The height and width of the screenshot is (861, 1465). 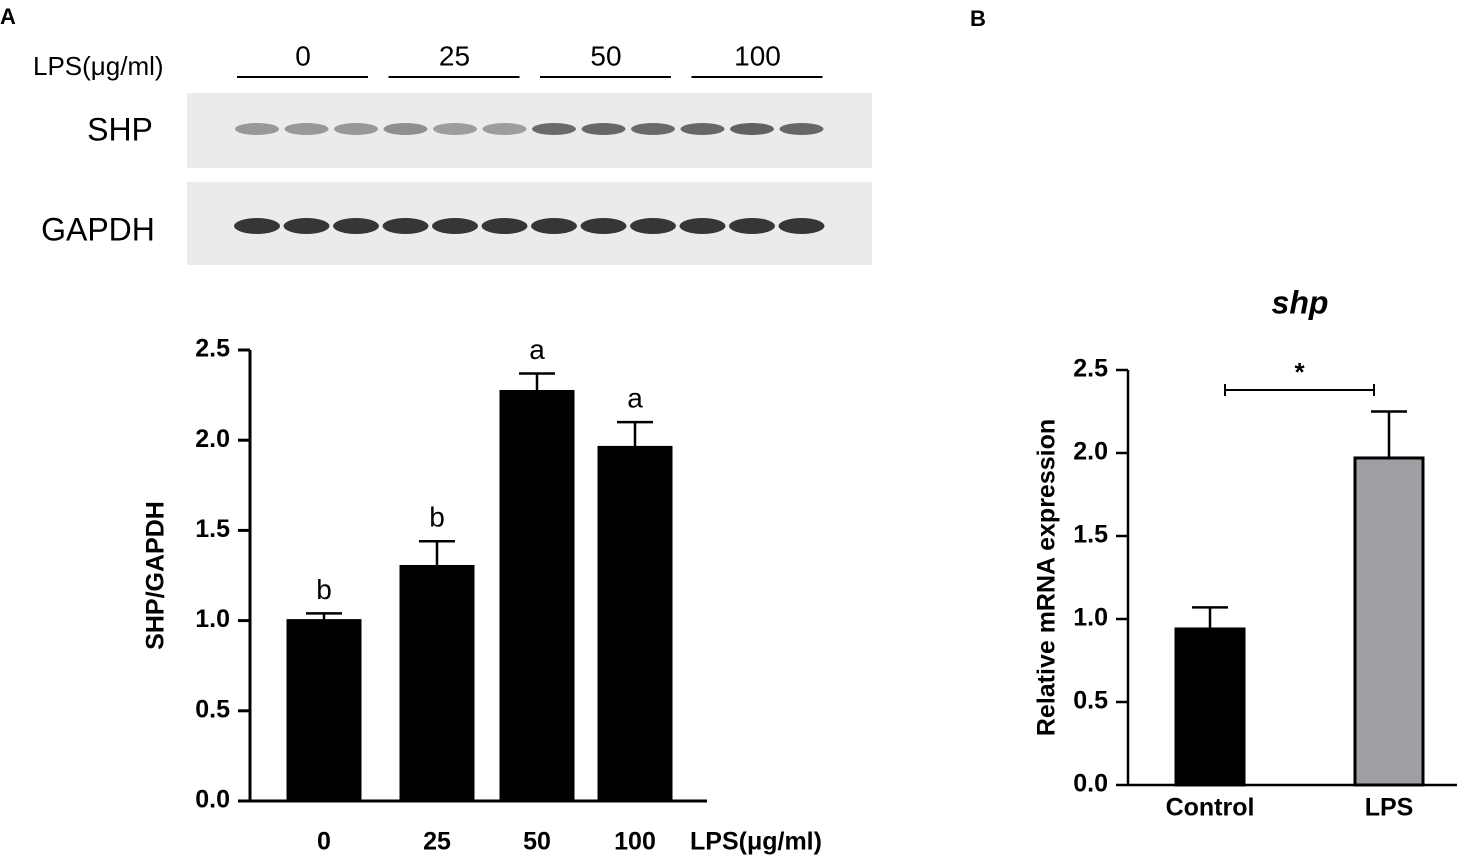 What do you see at coordinates (1047, 577) in the screenshot?
I see `y-axis-label: Relative mRNA expression` at bounding box center [1047, 577].